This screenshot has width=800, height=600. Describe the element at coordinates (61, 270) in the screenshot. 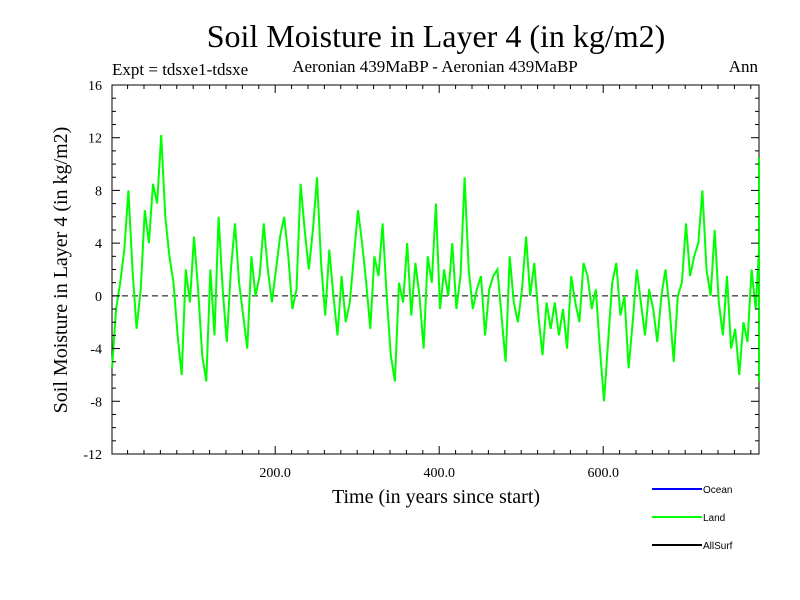

I see `y-axis-label: Soil Moisture in Layer 4 (in kg/m2)` at that location.